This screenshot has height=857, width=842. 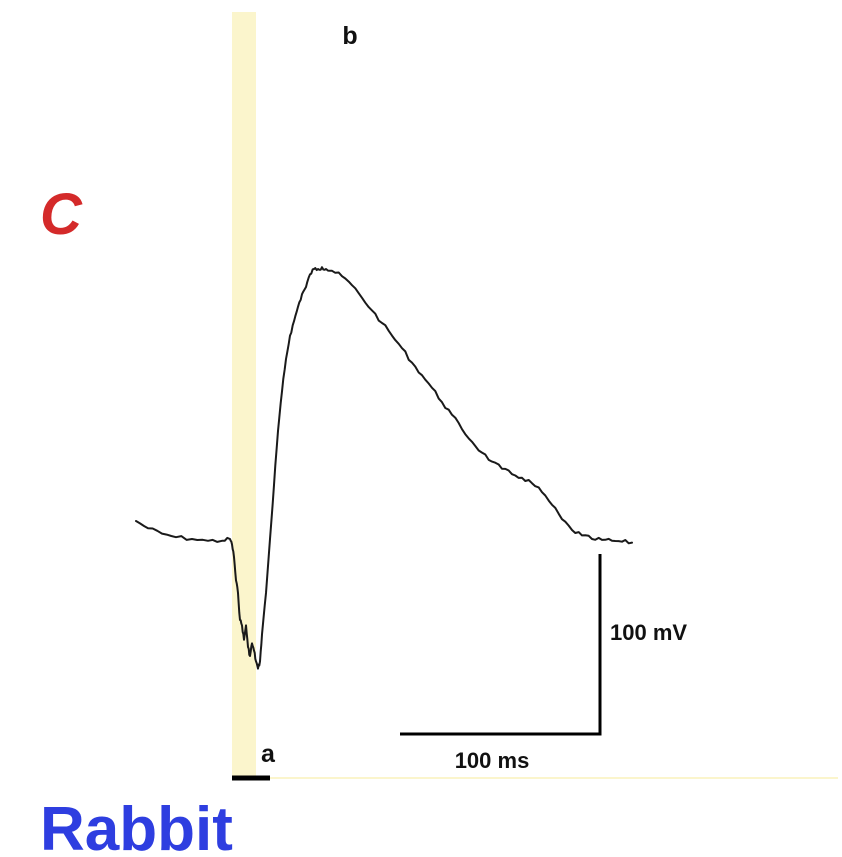 I want to click on highlight-layer, so click(x=244, y=395).